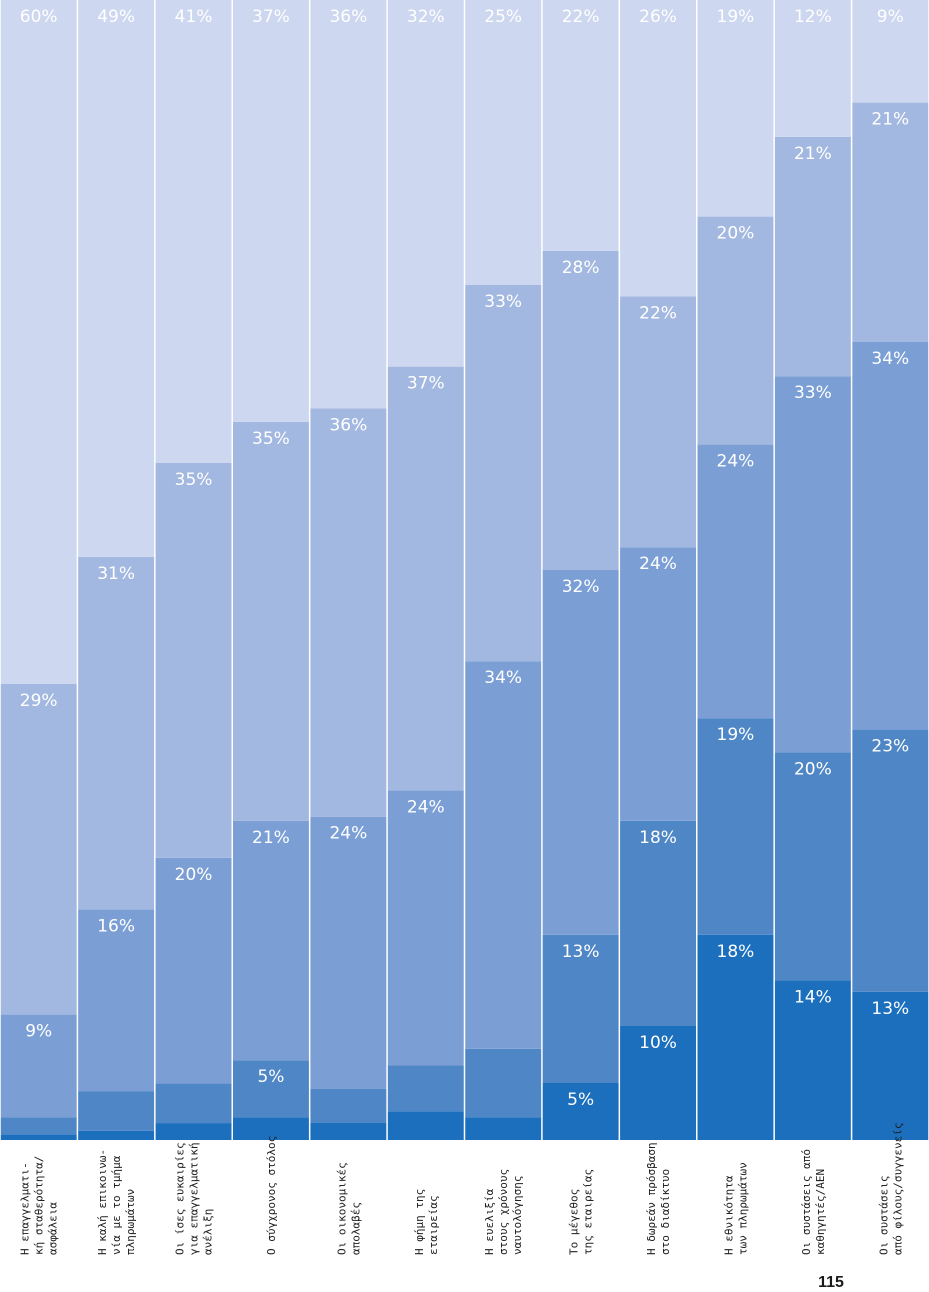 This screenshot has width=929, height=1292. I want to click on category-label-line: καθηγητές/ΑΕΝ, so click(820, 1212).